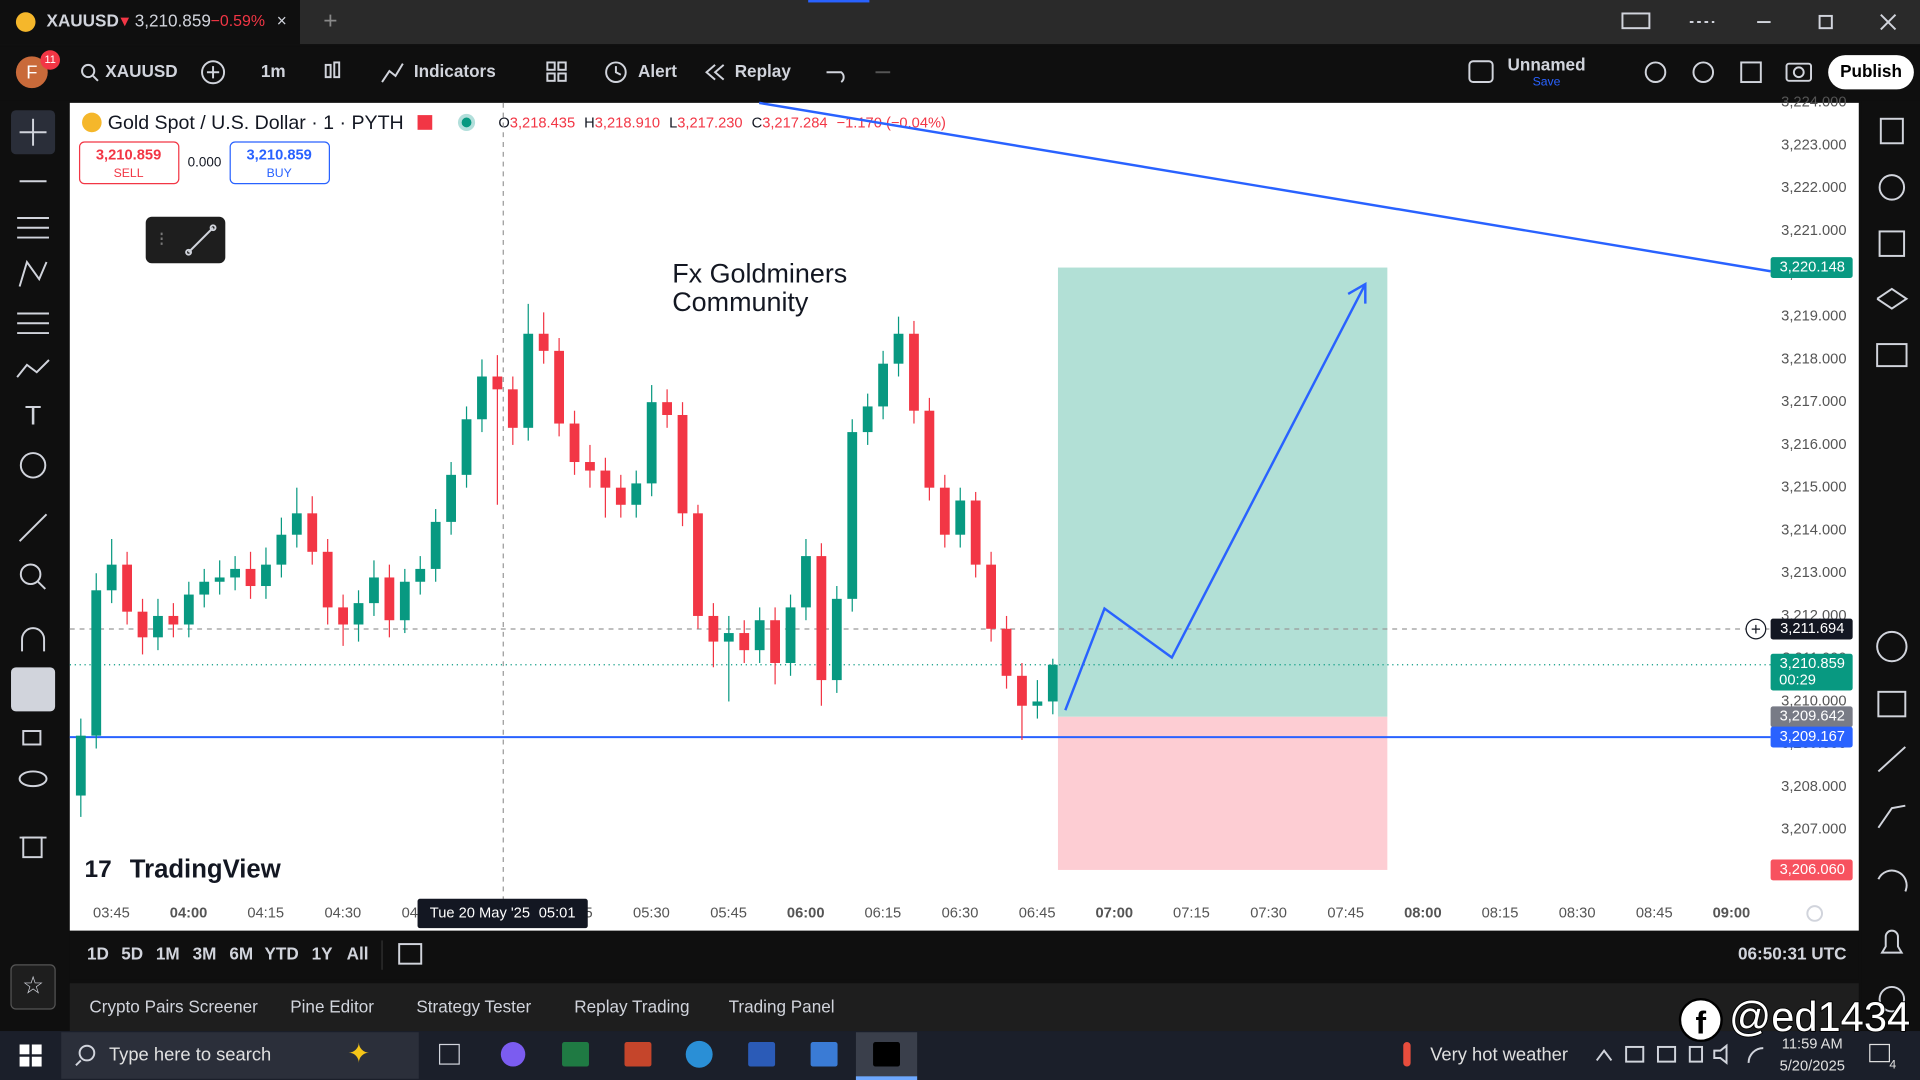 The image size is (1920, 1080). Describe the element at coordinates (1879, 1053) in the screenshot. I see `action-center` at that location.